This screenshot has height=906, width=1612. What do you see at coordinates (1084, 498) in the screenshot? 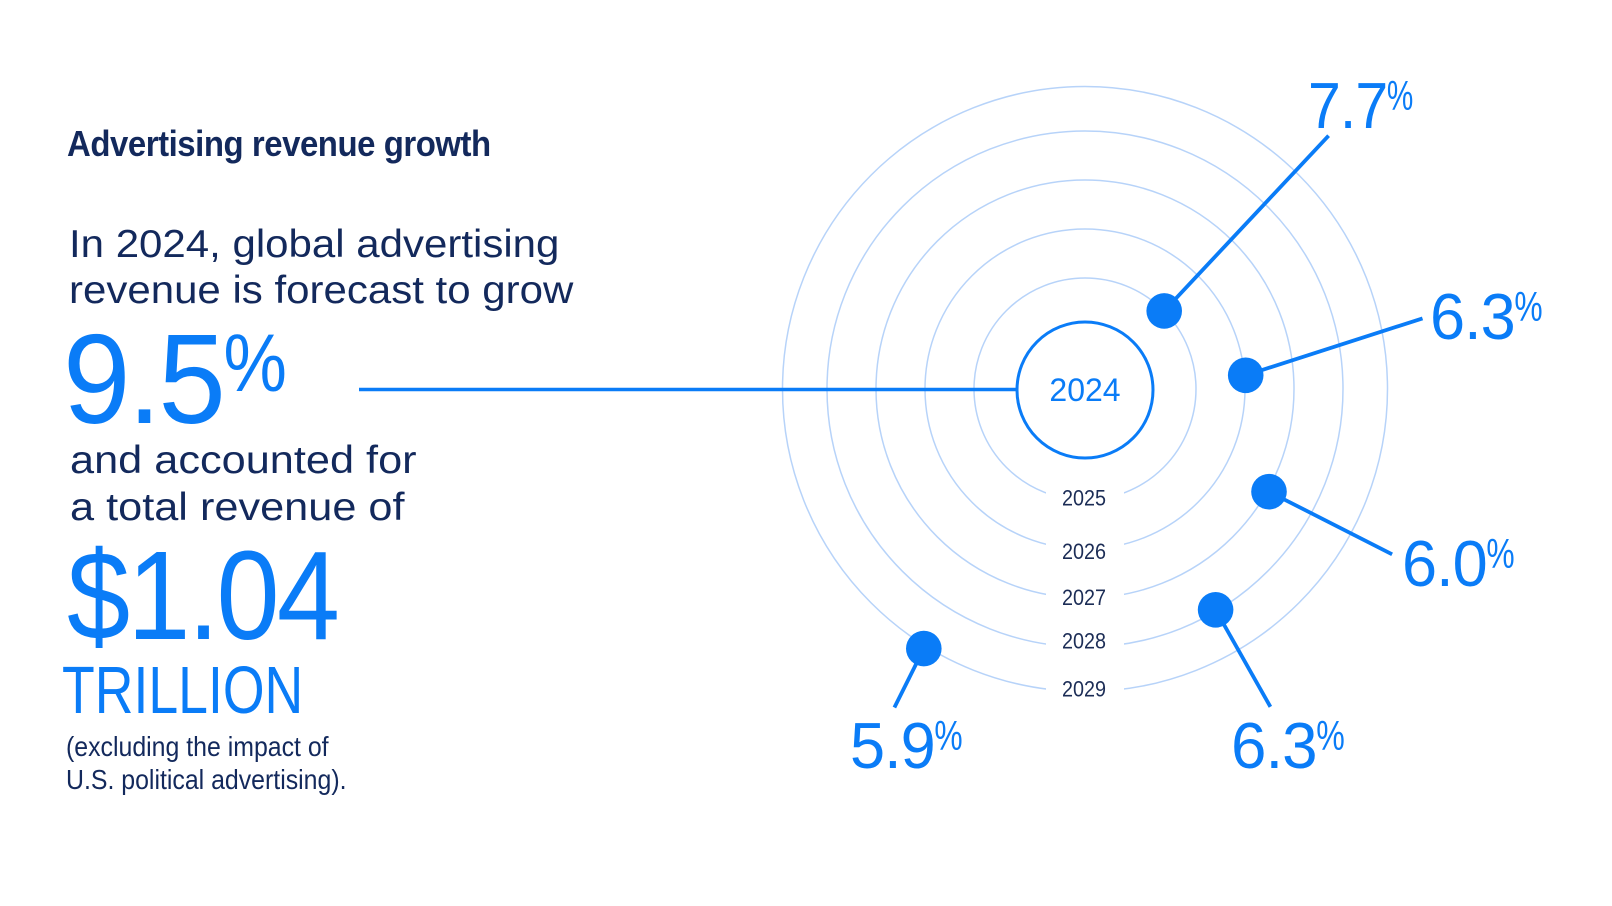
I see `svg-text: 2025` at bounding box center [1084, 498].